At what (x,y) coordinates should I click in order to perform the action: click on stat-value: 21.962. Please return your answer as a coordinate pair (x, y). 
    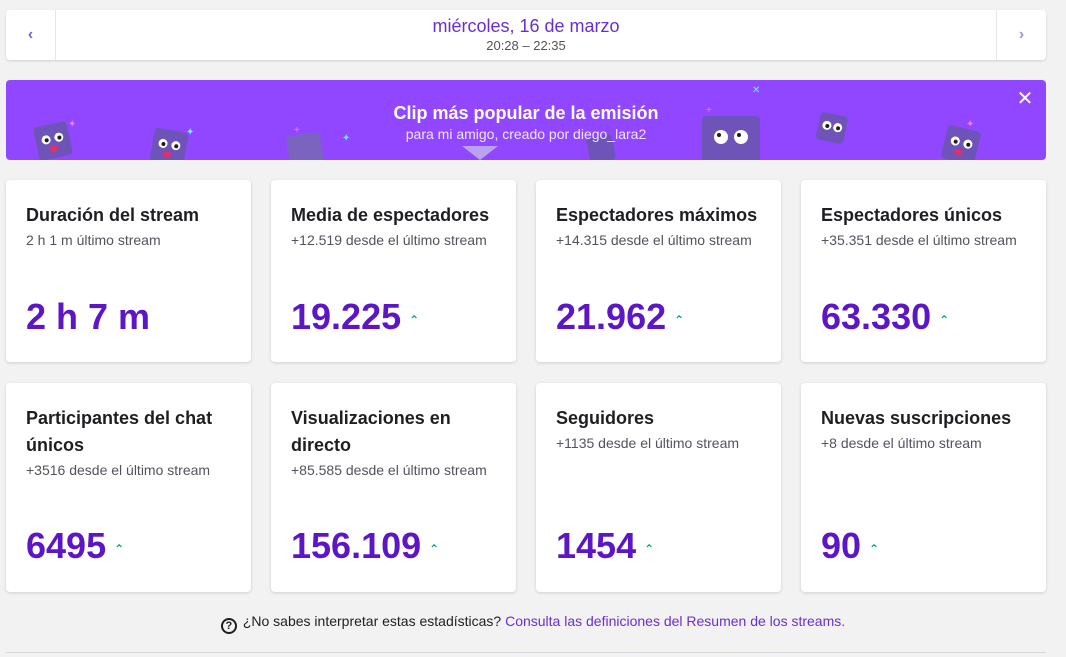
    Looking at the image, I should click on (611, 316).